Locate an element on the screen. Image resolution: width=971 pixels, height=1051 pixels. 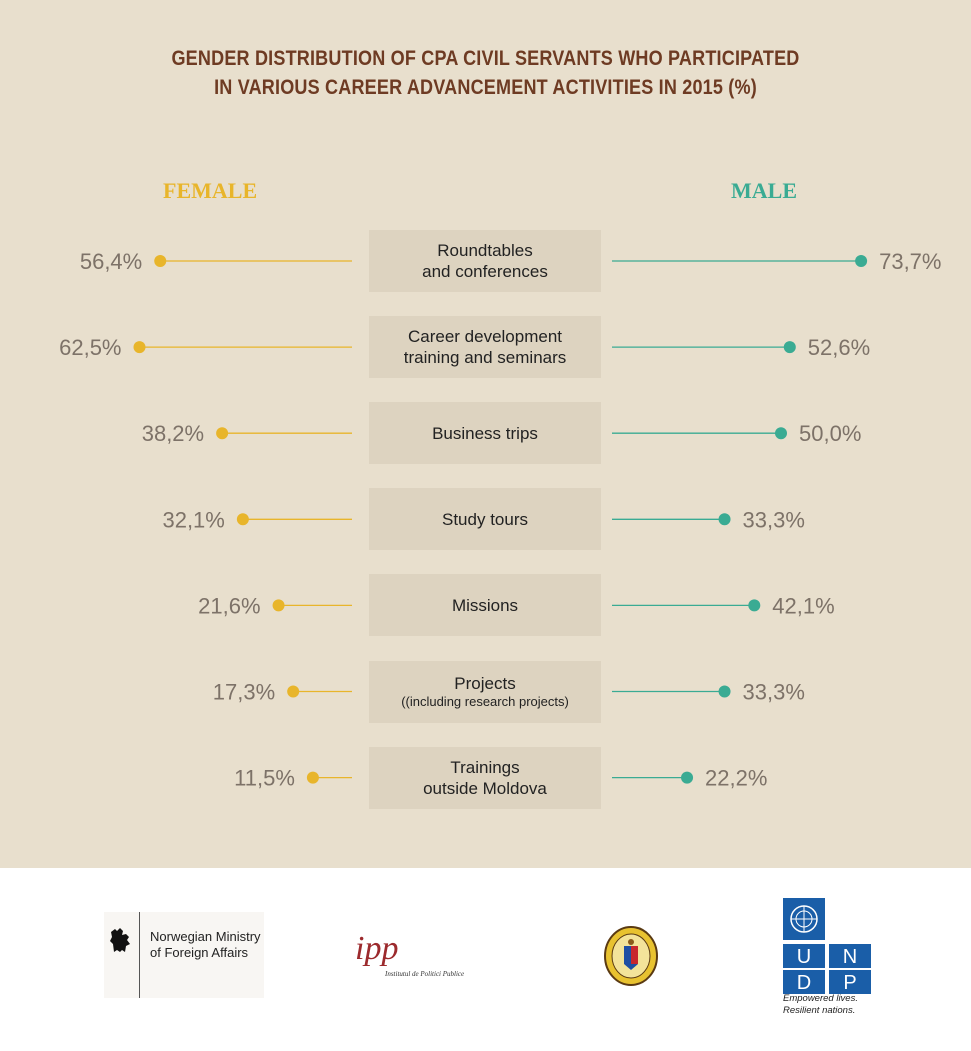
norway-logo-divider is located at coordinates (139, 955).